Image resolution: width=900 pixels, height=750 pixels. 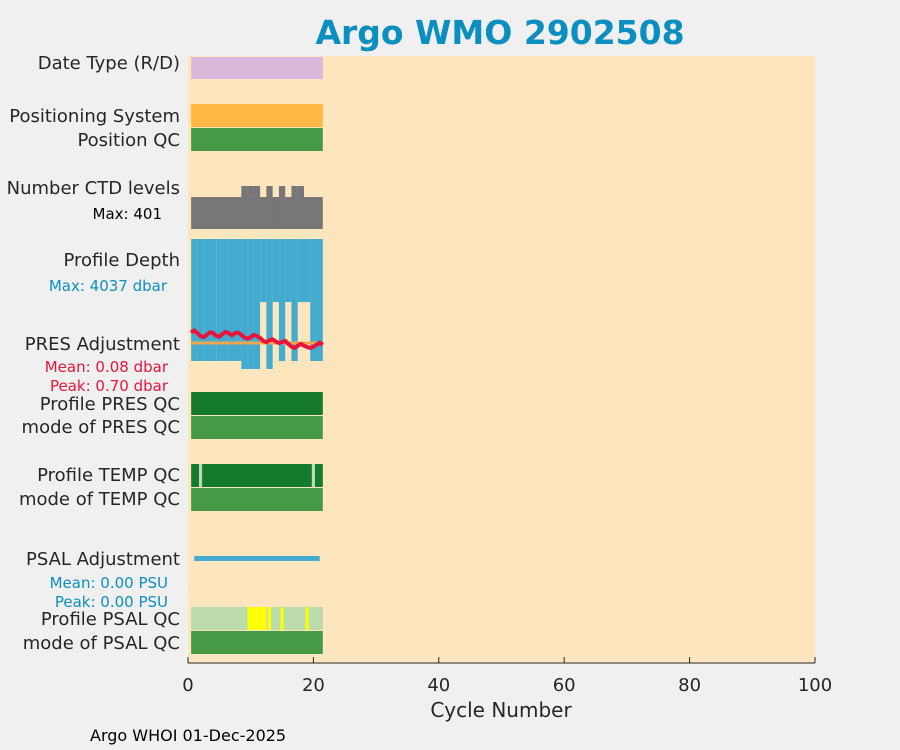 I want to click on bar-psal-adjustment, so click(x=257, y=558).